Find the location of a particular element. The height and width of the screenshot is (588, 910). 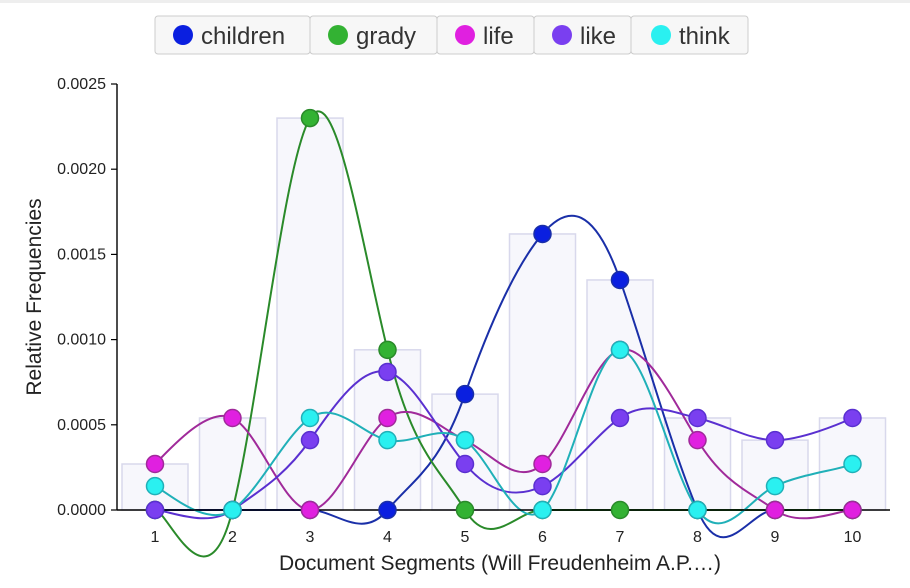

top-border is located at coordinates (455, 1).